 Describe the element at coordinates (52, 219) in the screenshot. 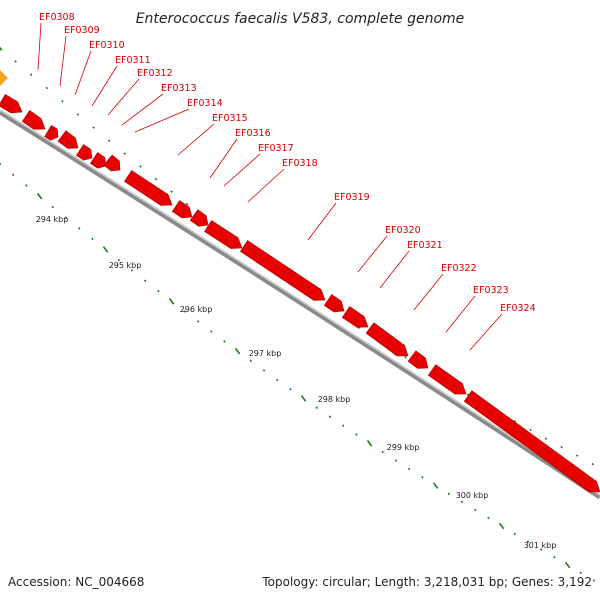

I see `scale-label: 294 kbp` at that location.